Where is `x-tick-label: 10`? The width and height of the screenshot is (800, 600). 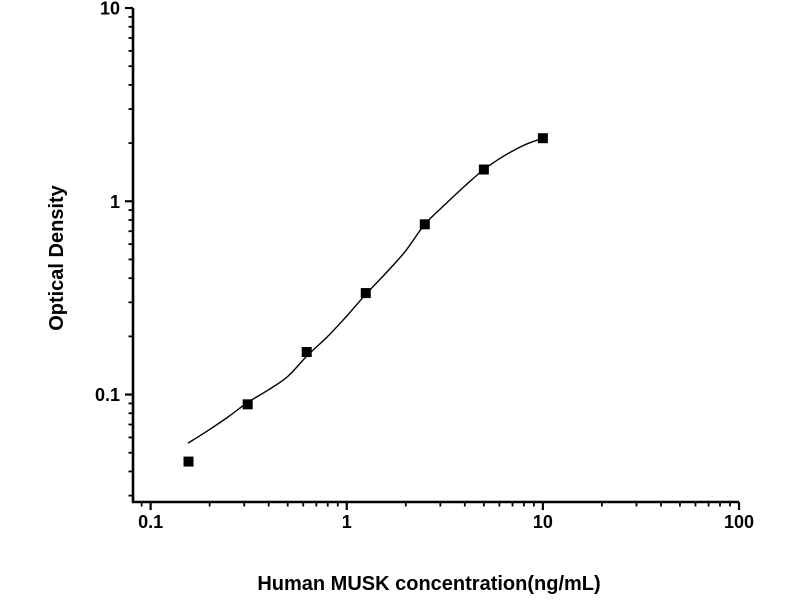 x-tick-label: 10 is located at coordinates (543, 522).